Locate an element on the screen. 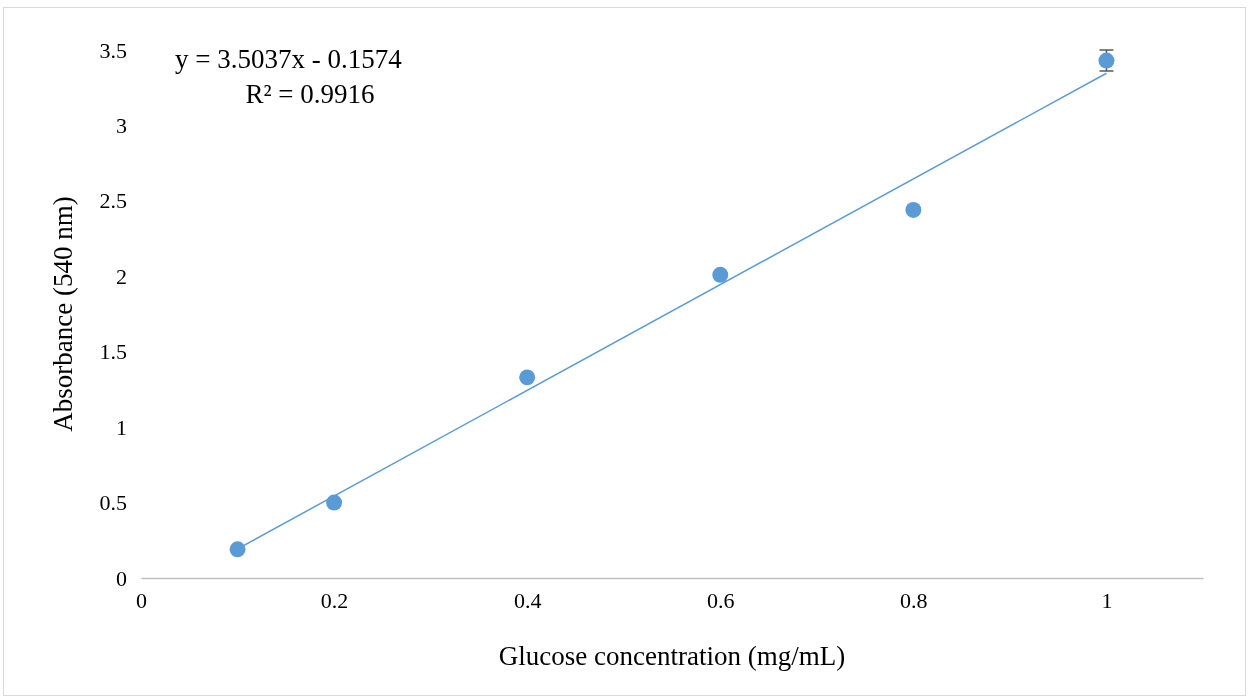 This screenshot has height=700, width=1249. annotation: R² = 0.9916 is located at coordinates (310, 94).